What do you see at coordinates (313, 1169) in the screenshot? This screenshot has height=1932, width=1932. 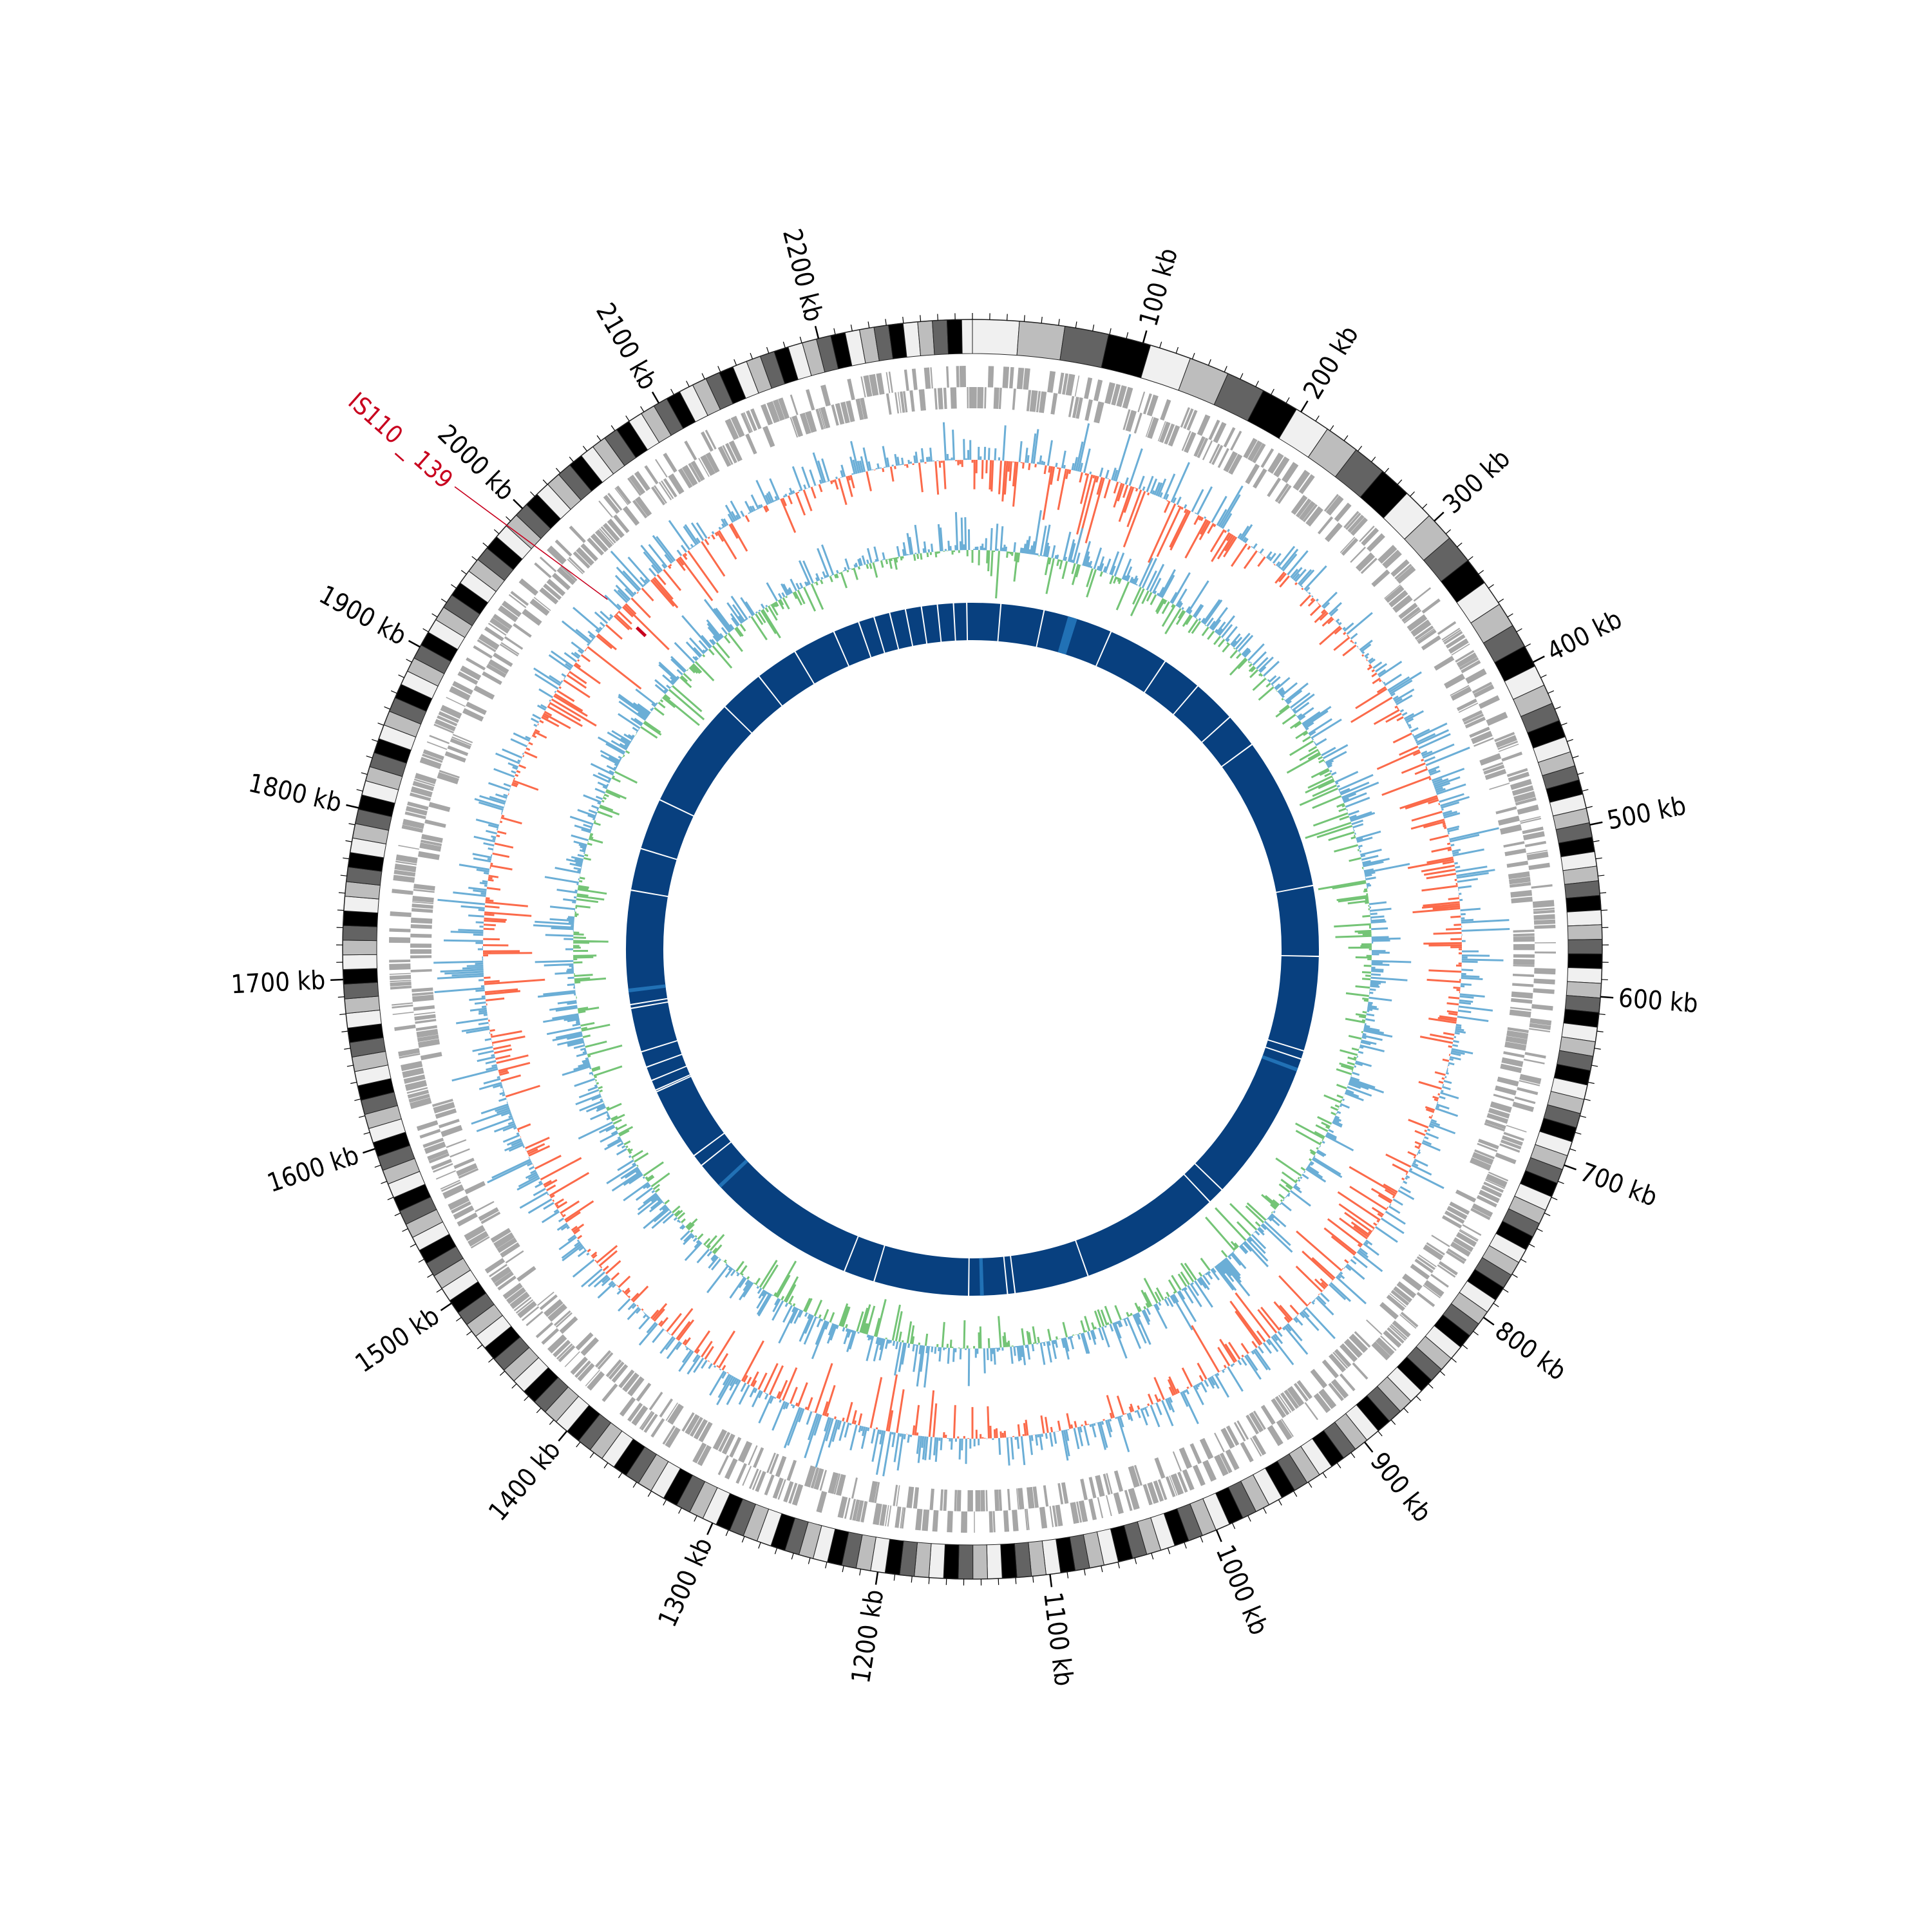 I see `tick-label: 1600 kb` at bounding box center [313, 1169].